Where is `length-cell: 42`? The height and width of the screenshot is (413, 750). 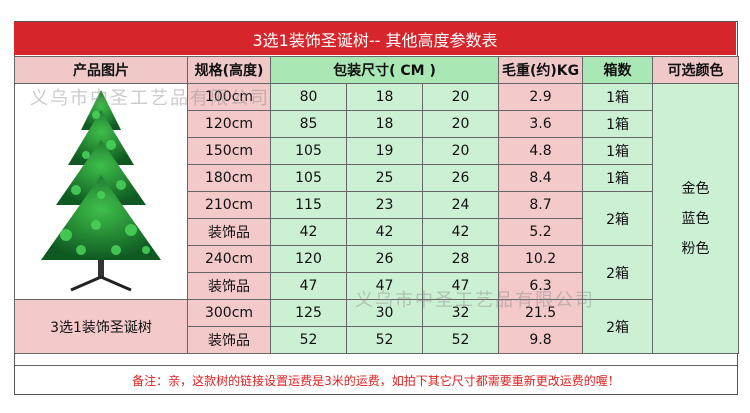 length-cell: 42 is located at coordinates (308, 232).